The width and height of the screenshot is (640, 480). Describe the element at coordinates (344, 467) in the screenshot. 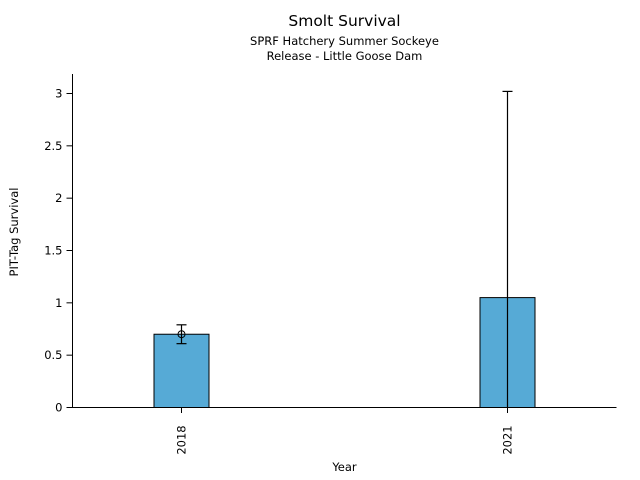

I see `x-axis-title: Year` at that location.